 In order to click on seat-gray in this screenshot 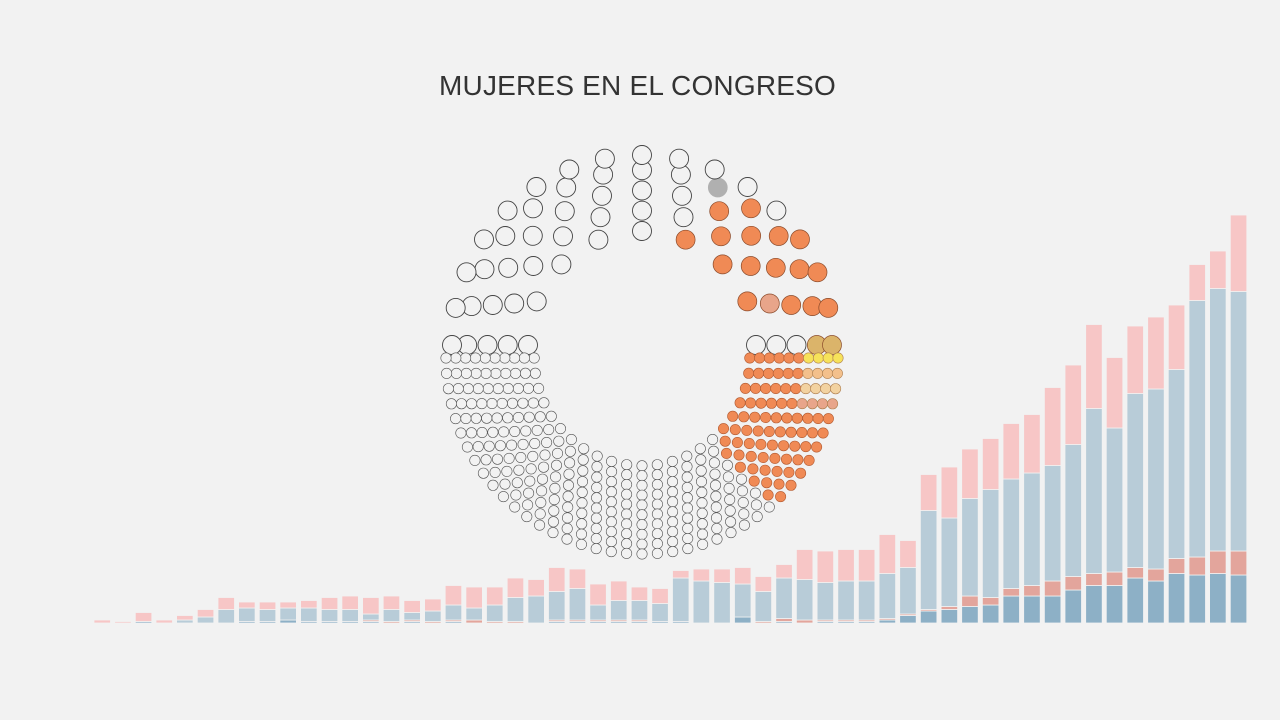, I will do `click(717, 187)`.